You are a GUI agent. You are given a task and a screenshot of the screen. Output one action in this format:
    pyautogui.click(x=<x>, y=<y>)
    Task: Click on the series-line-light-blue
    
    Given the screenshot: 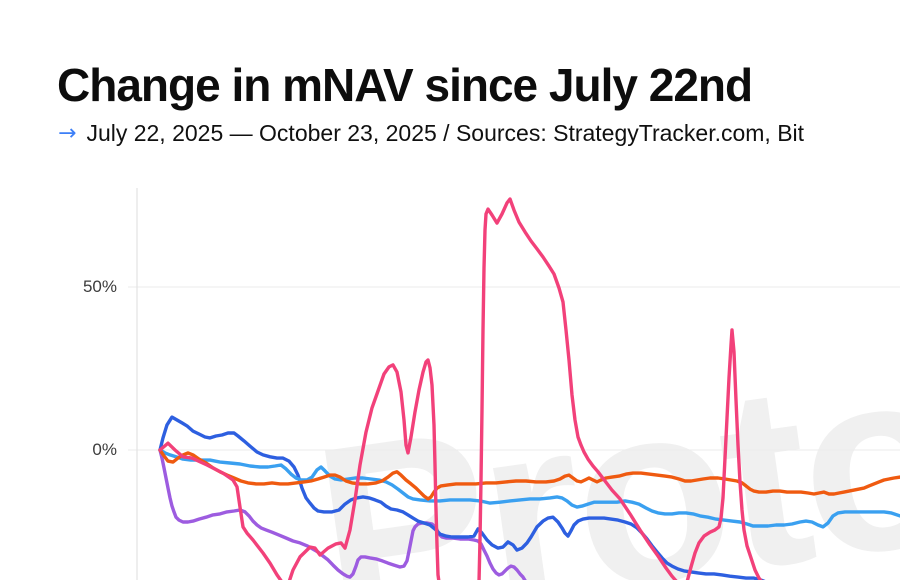 What is the action you would take?
    pyautogui.click(x=529, y=488)
    